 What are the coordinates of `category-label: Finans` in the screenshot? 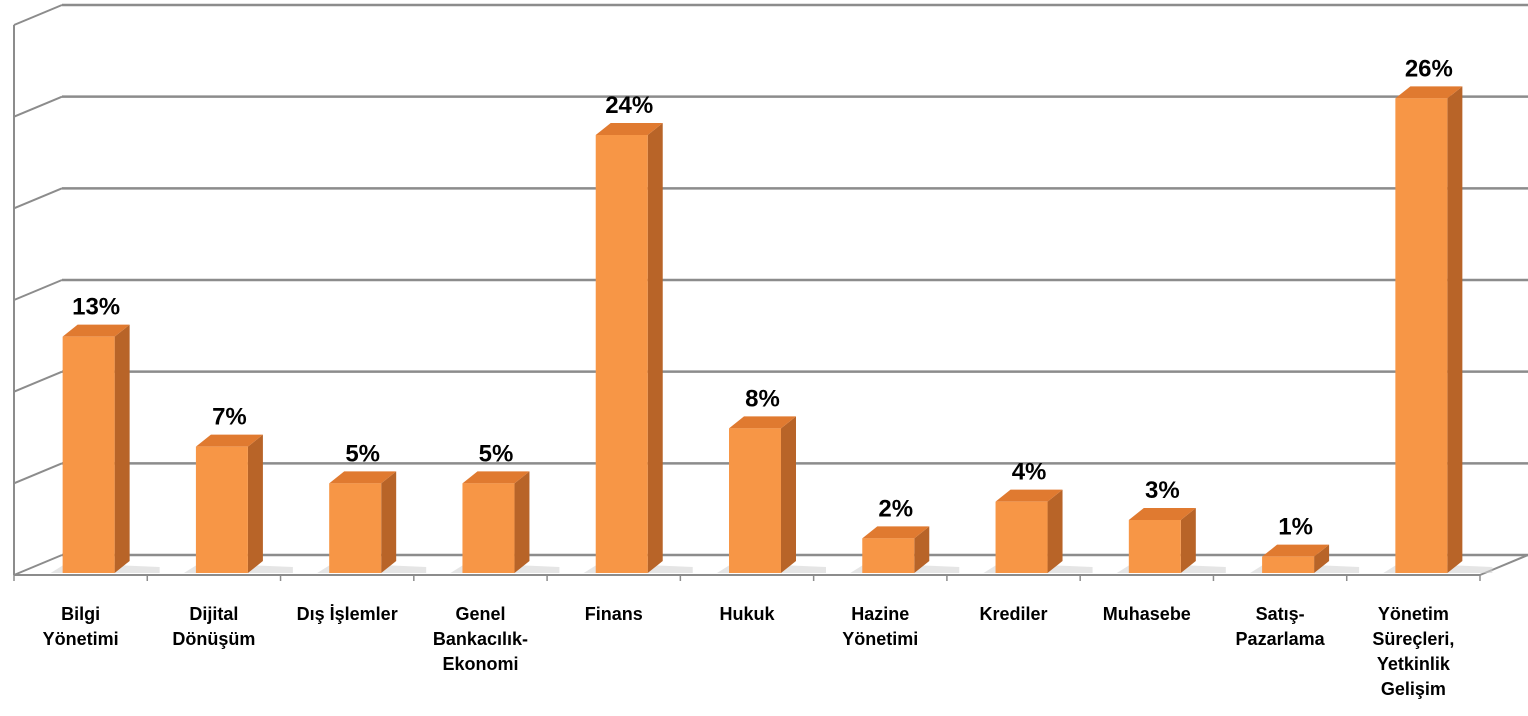 It's located at (614, 614).